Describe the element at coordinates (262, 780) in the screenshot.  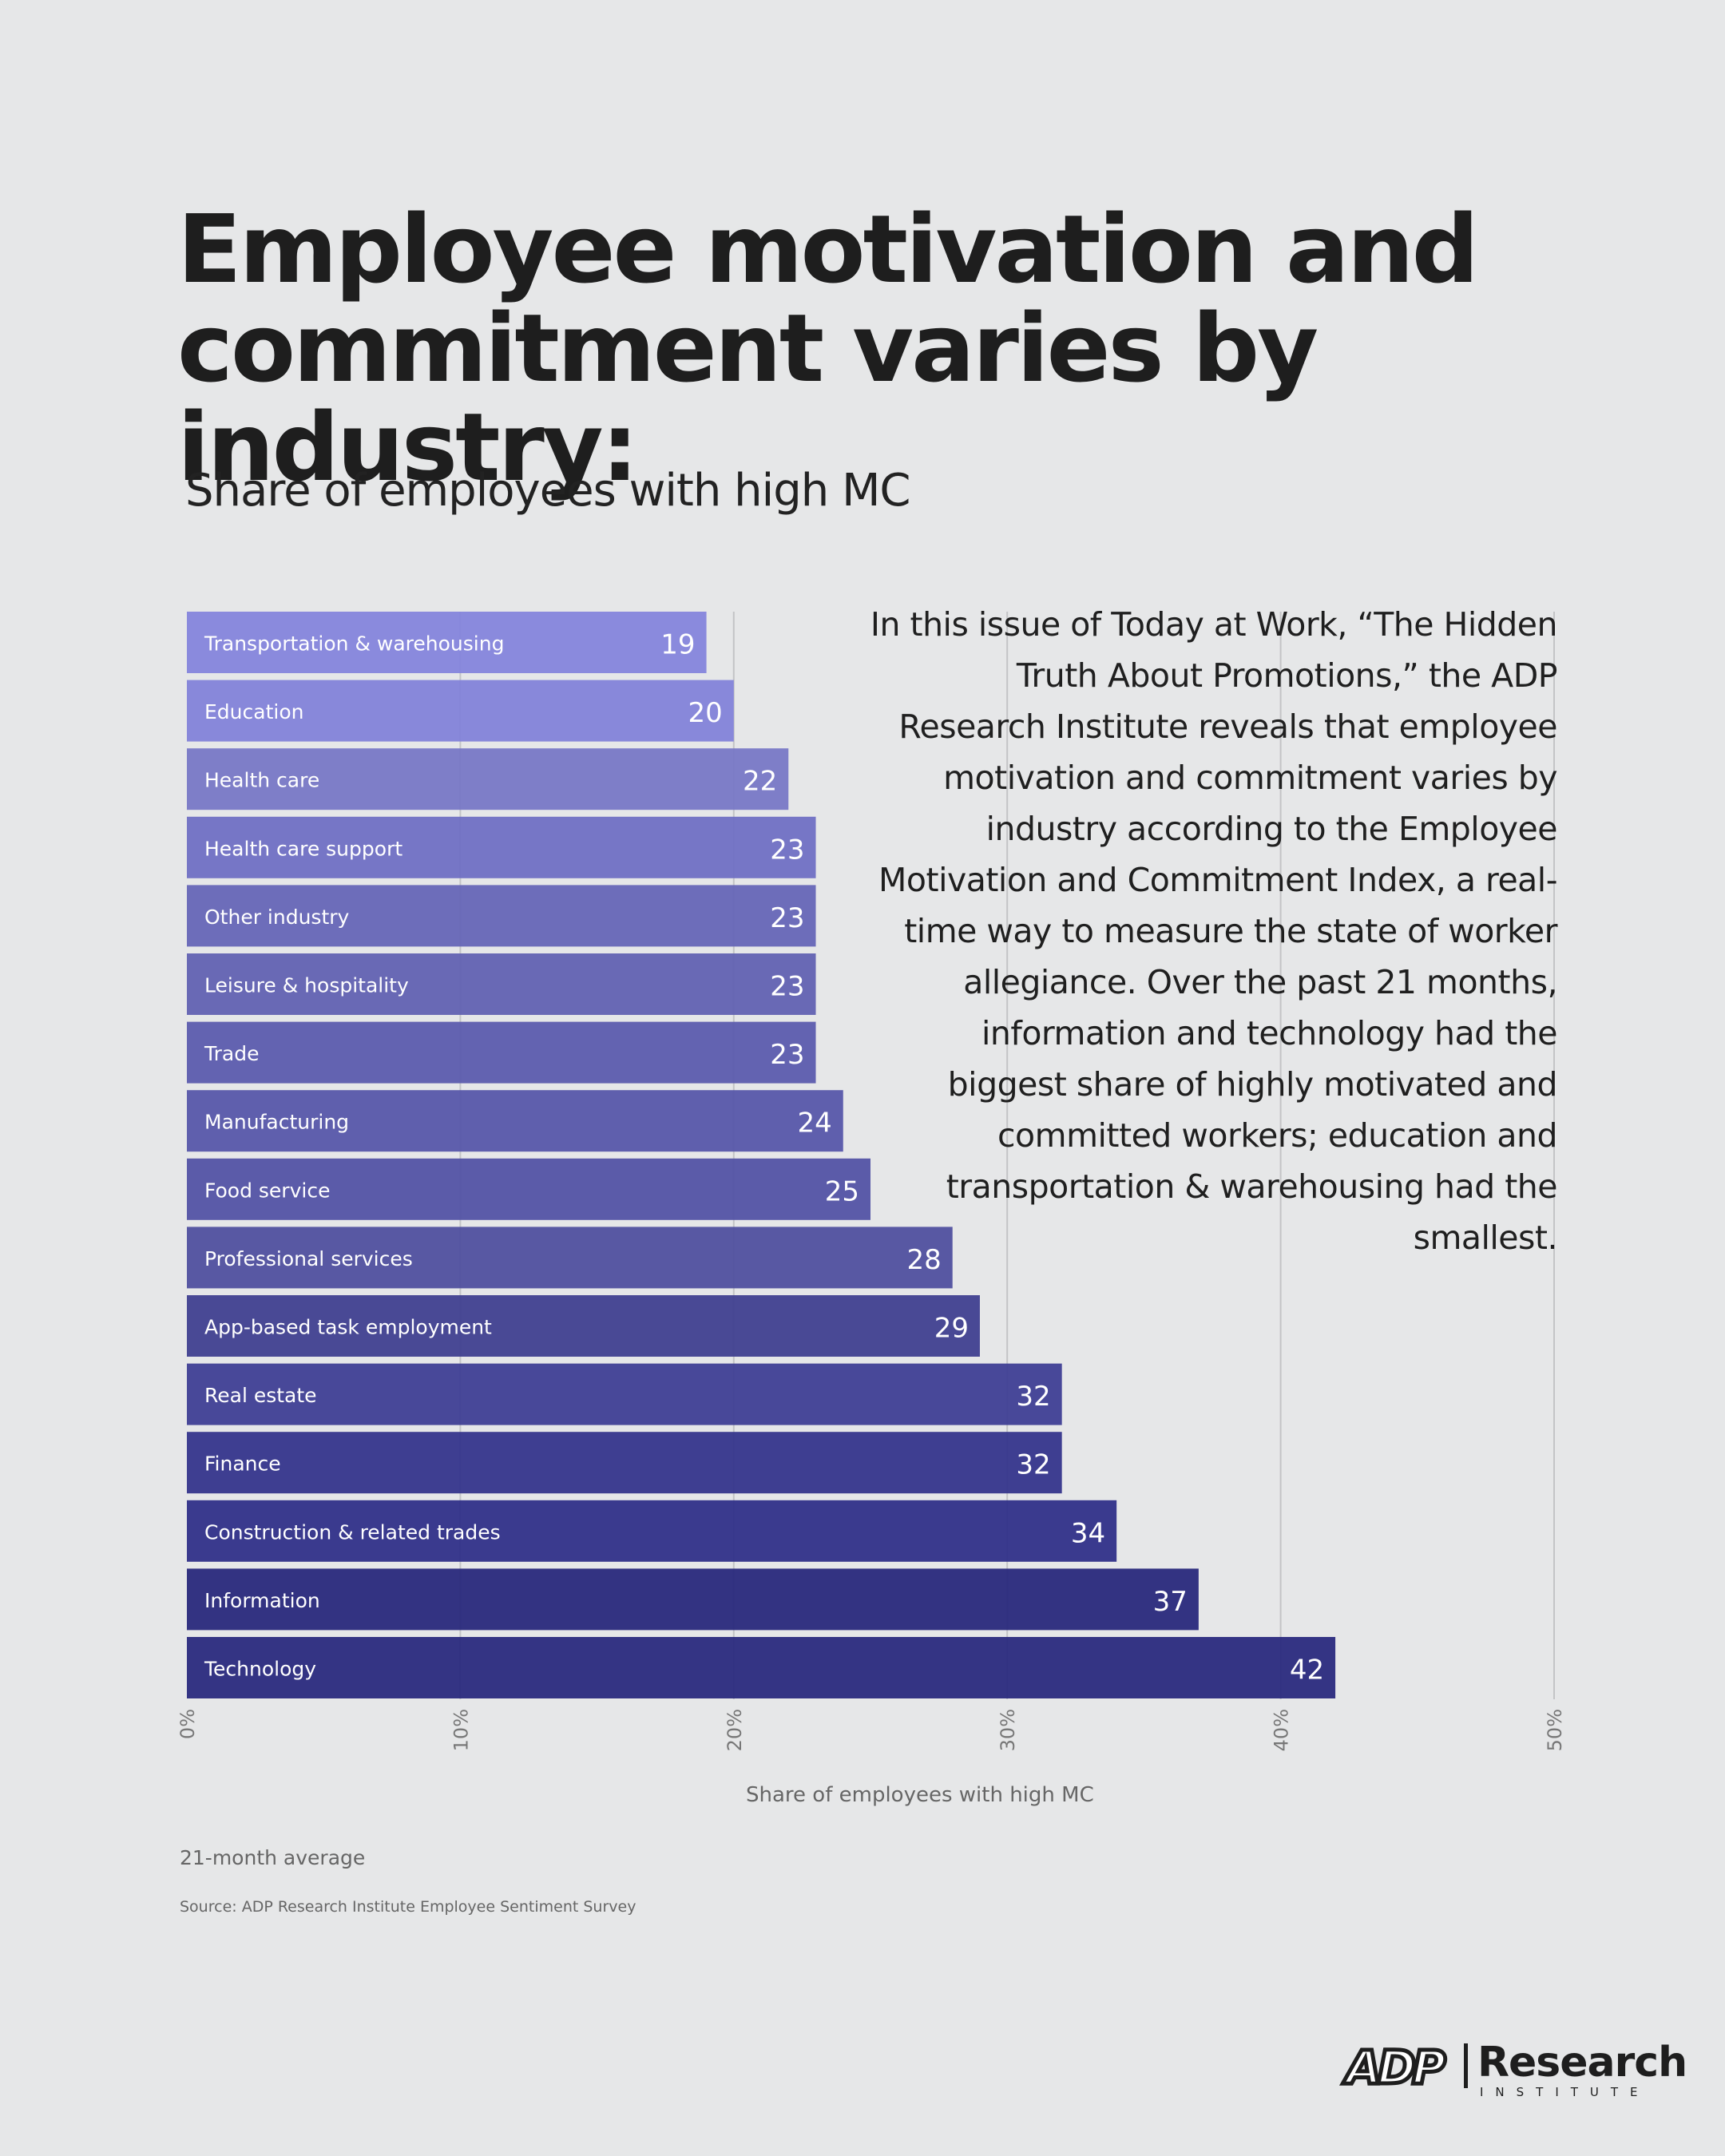
I see `category-label: Health care` at that location.